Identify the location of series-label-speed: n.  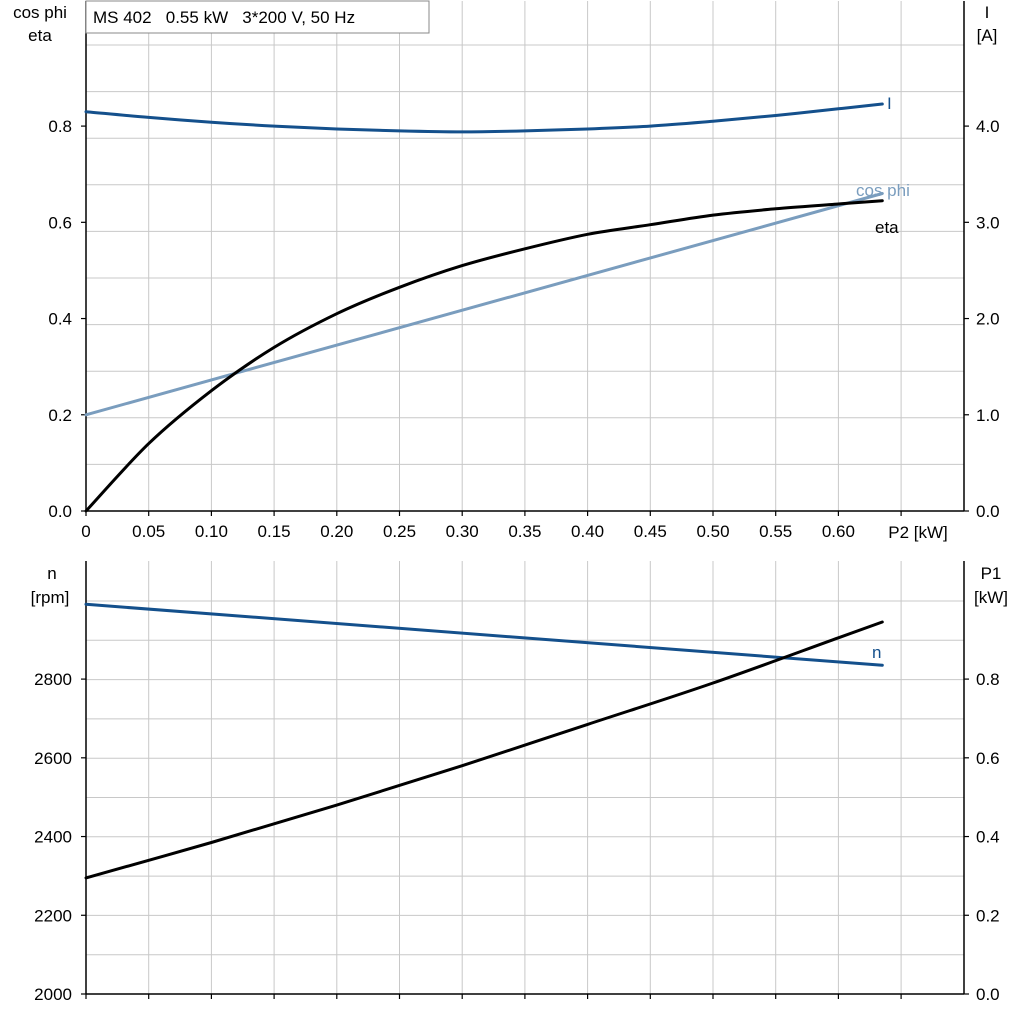
(876, 652).